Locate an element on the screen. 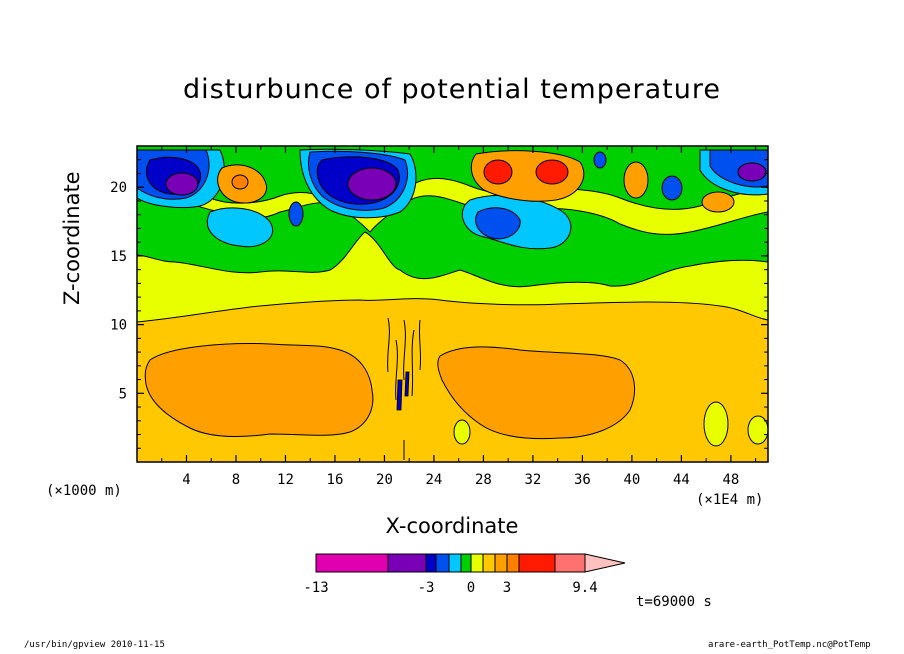  x-tick-label: 20 is located at coordinates (384, 480).